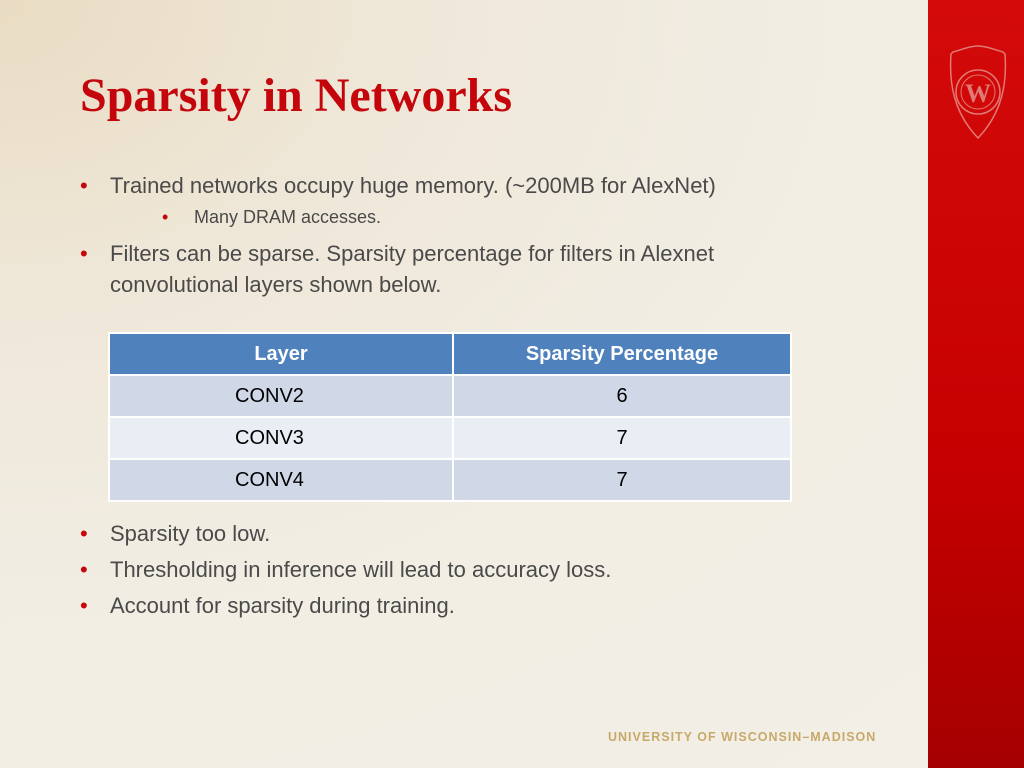  I want to click on slide-title: Sparsity in Networks, so click(296, 95).